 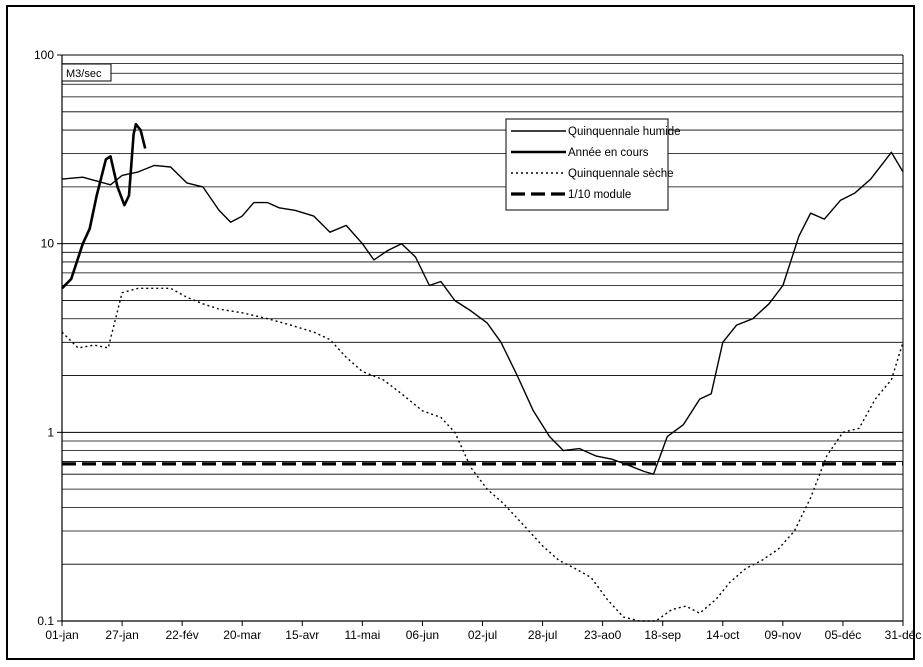 What do you see at coordinates (181, 635) in the screenshot?
I see `x-tick-label: 22-fév` at bounding box center [181, 635].